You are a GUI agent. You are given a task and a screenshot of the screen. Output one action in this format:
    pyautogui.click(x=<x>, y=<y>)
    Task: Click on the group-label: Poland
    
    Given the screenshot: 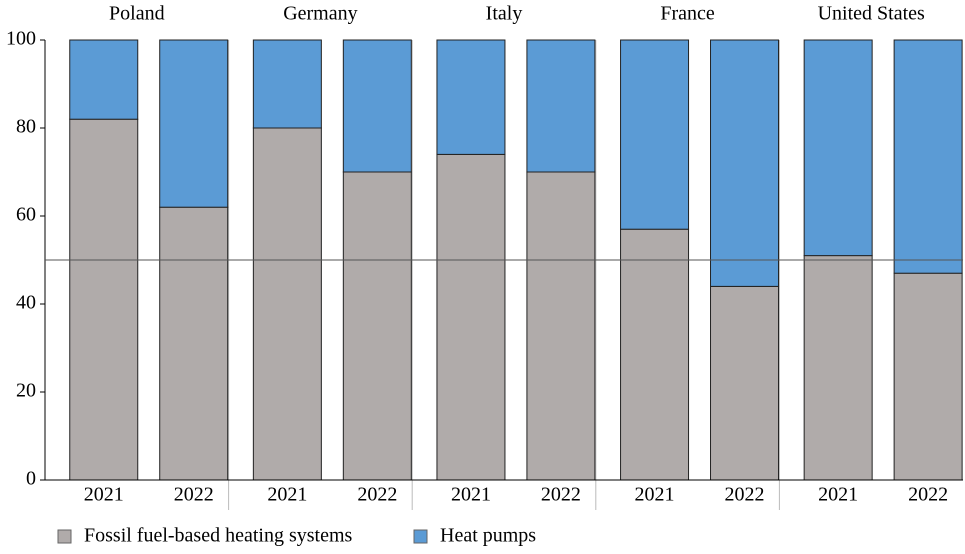 What is the action you would take?
    pyautogui.click(x=137, y=14)
    